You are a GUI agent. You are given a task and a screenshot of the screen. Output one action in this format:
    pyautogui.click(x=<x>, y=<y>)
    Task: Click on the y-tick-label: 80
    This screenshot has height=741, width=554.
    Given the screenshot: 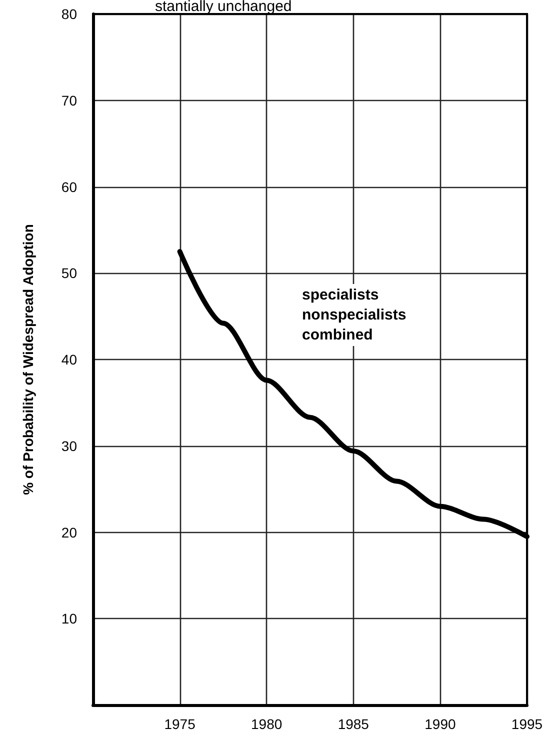 What is the action you would take?
    pyautogui.click(x=69, y=14)
    